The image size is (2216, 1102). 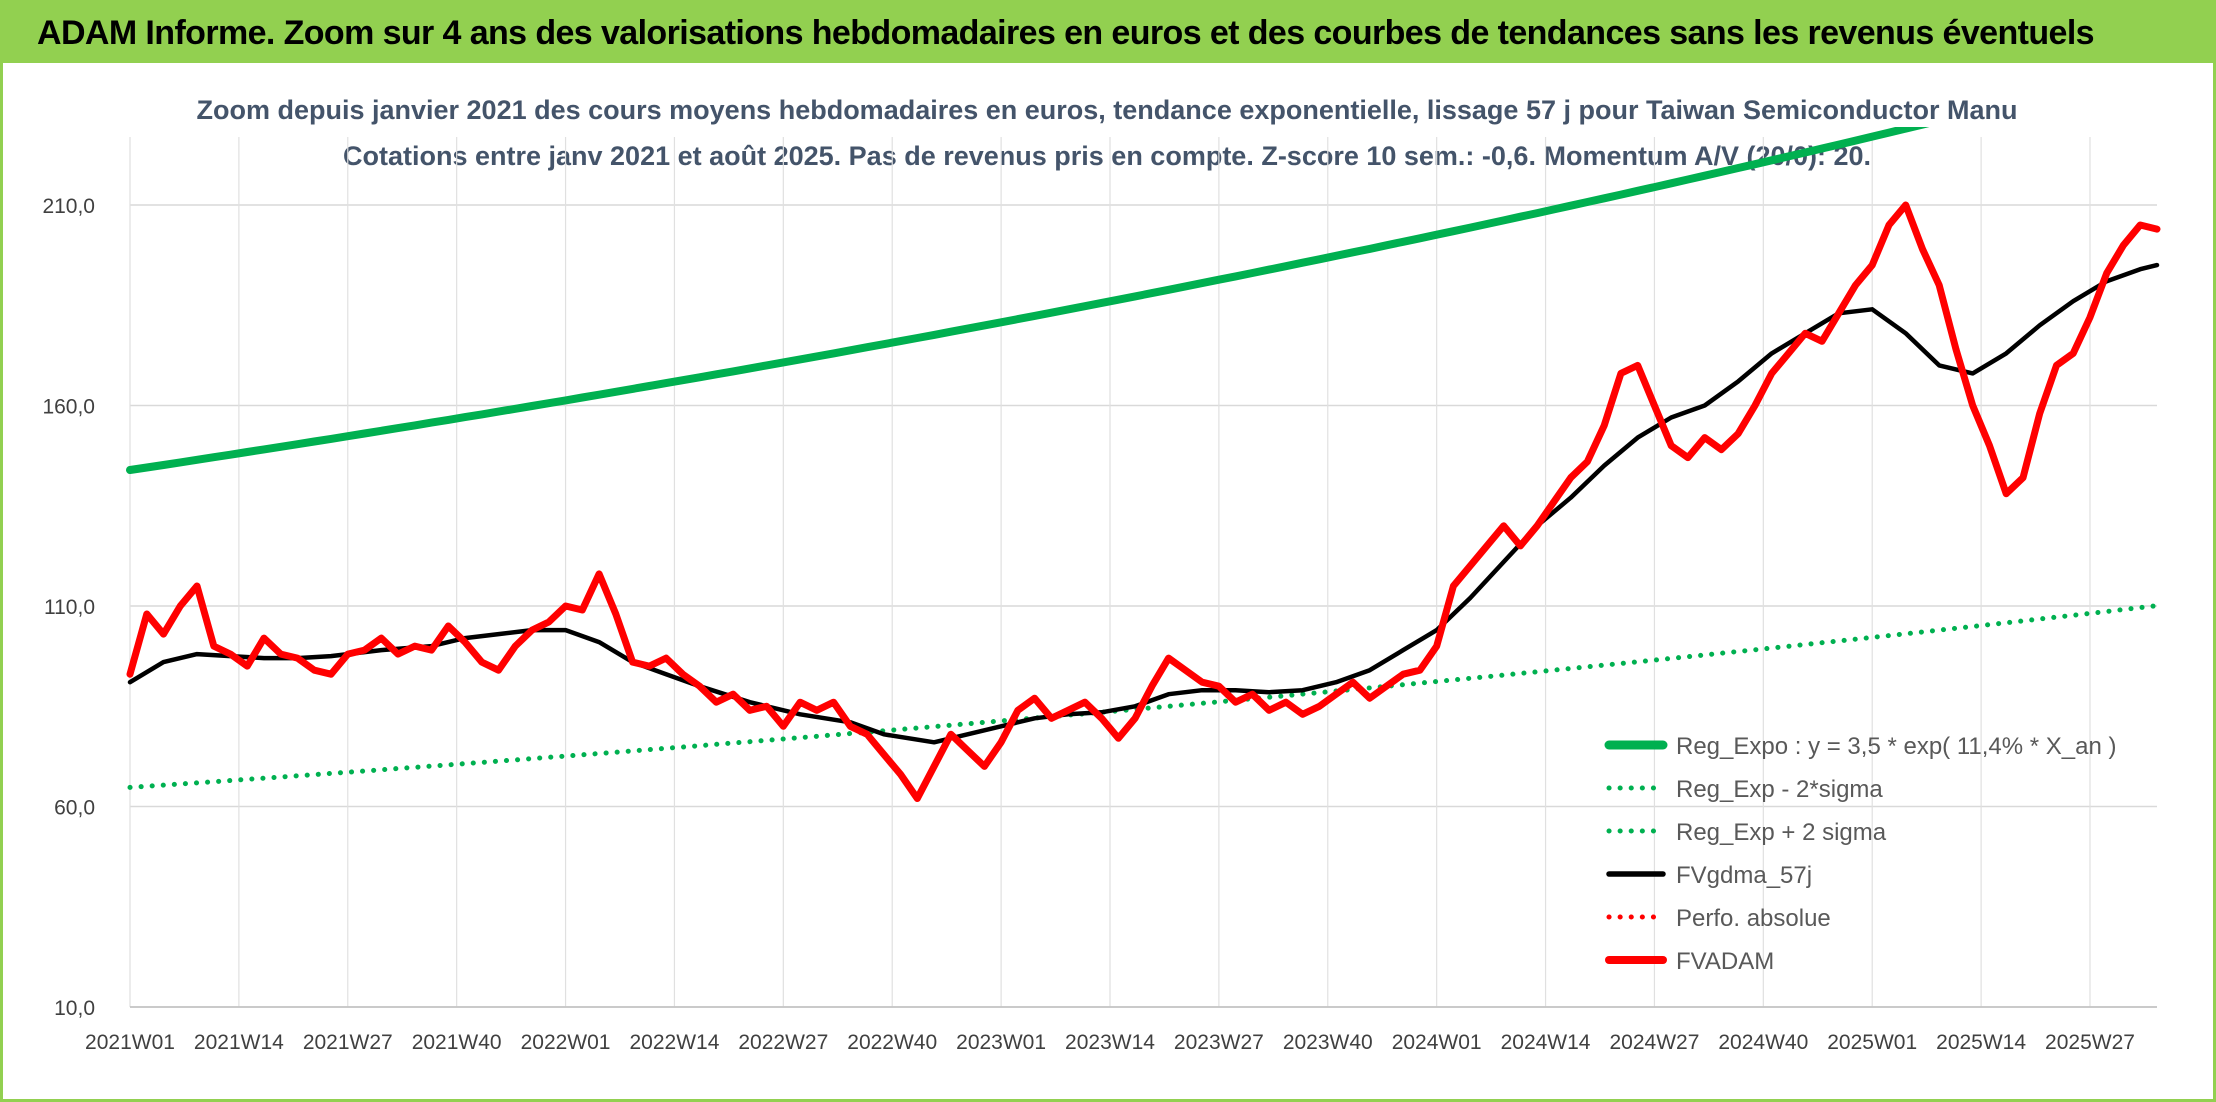 What do you see at coordinates (1763, 1042) in the screenshot?
I see `x-tick-label: 2024W40` at bounding box center [1763, 1042].